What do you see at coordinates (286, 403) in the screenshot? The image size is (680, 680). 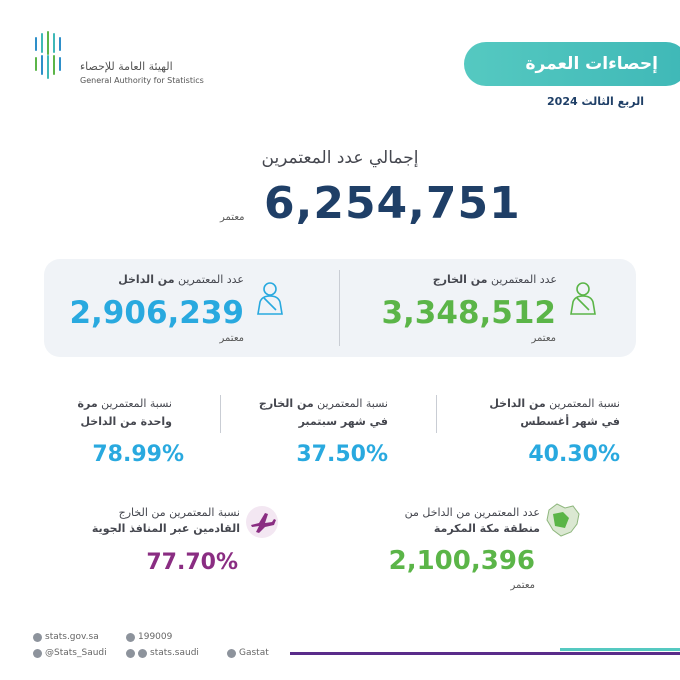 I see `september-label-bold: من الخارج` at bounding box center [286, 403].